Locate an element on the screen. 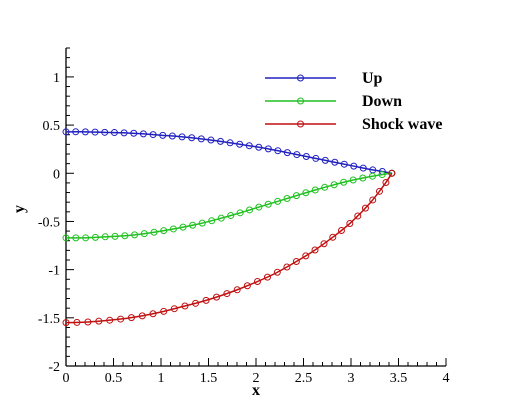 The image size is (508, 412). series-down is located at coordinates (229, 205).